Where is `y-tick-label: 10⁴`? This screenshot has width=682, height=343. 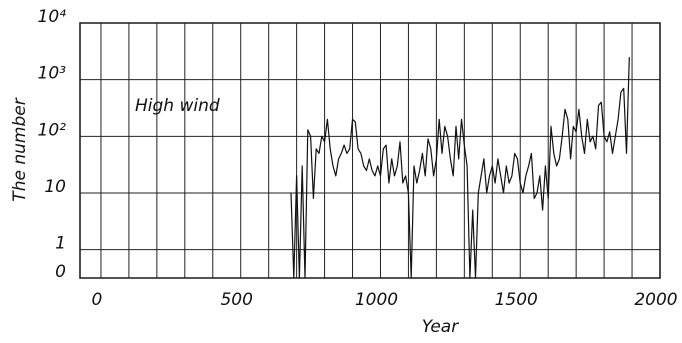
y-tick-label: 10⁴ is located at coordinates (52, 17).